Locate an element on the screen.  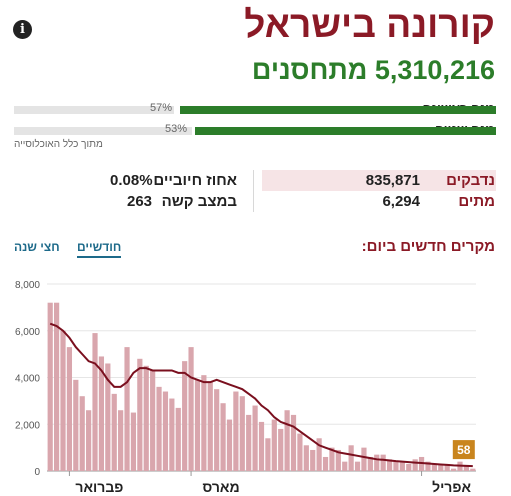
page-title: קורונה בישראל is located at coordinates (369, 24).